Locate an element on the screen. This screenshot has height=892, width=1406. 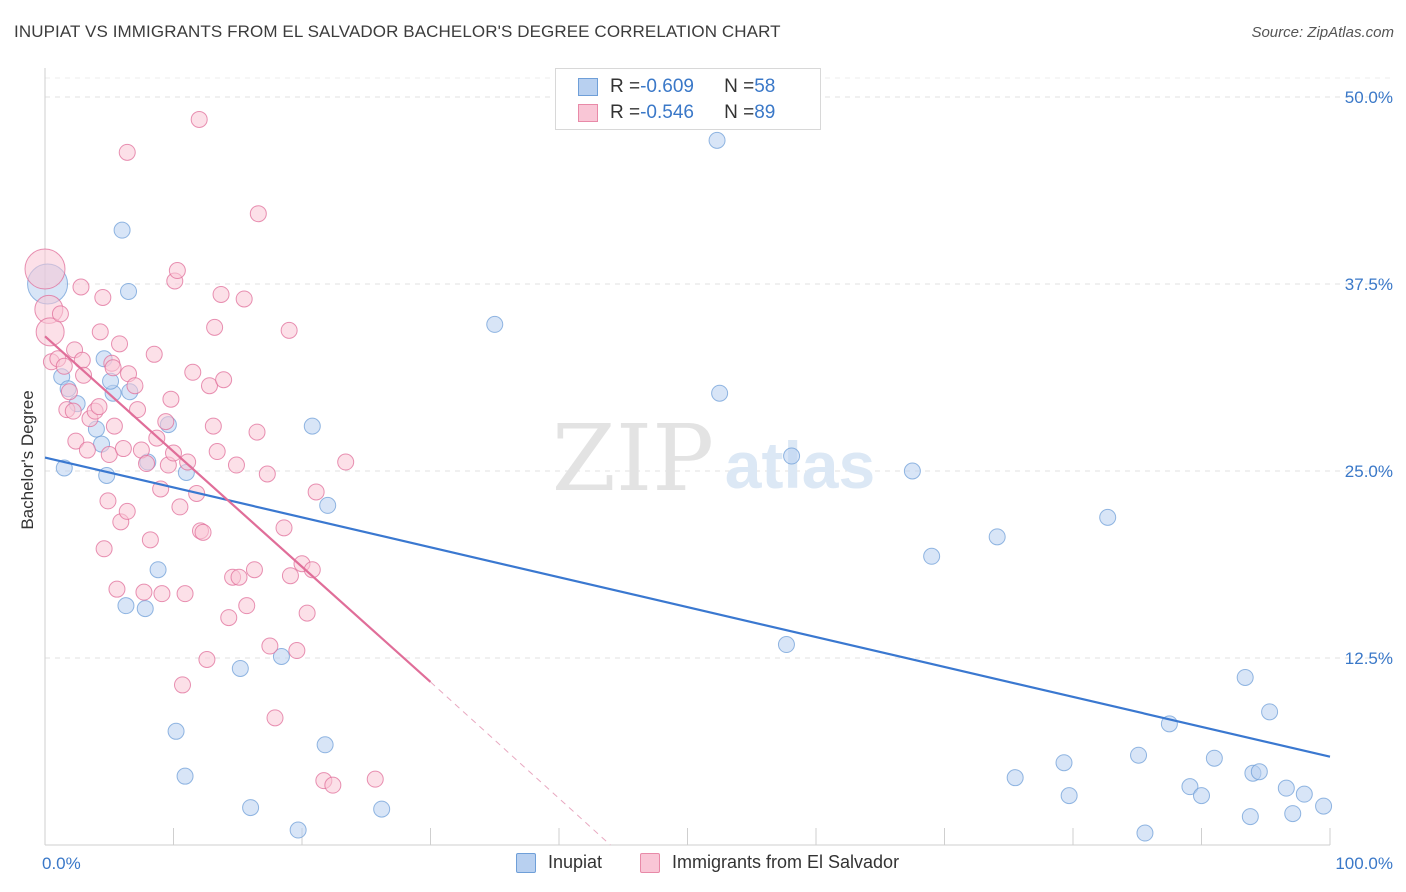
n-label: N = is located at coordinates (739, 112).